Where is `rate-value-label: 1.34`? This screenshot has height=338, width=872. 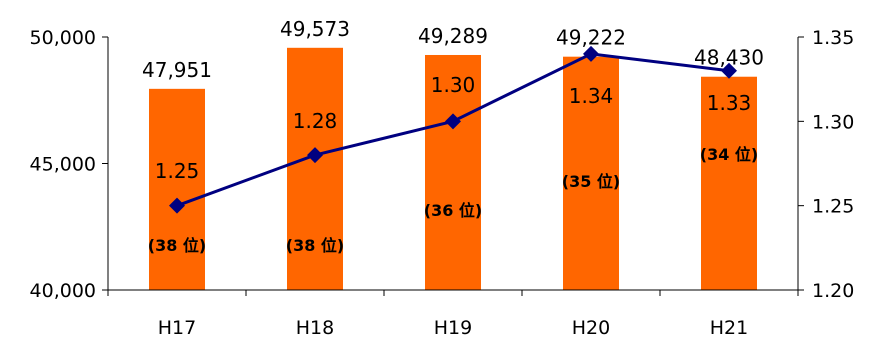
rate-value-label: 1.34 is located at coordinates (591, 96).